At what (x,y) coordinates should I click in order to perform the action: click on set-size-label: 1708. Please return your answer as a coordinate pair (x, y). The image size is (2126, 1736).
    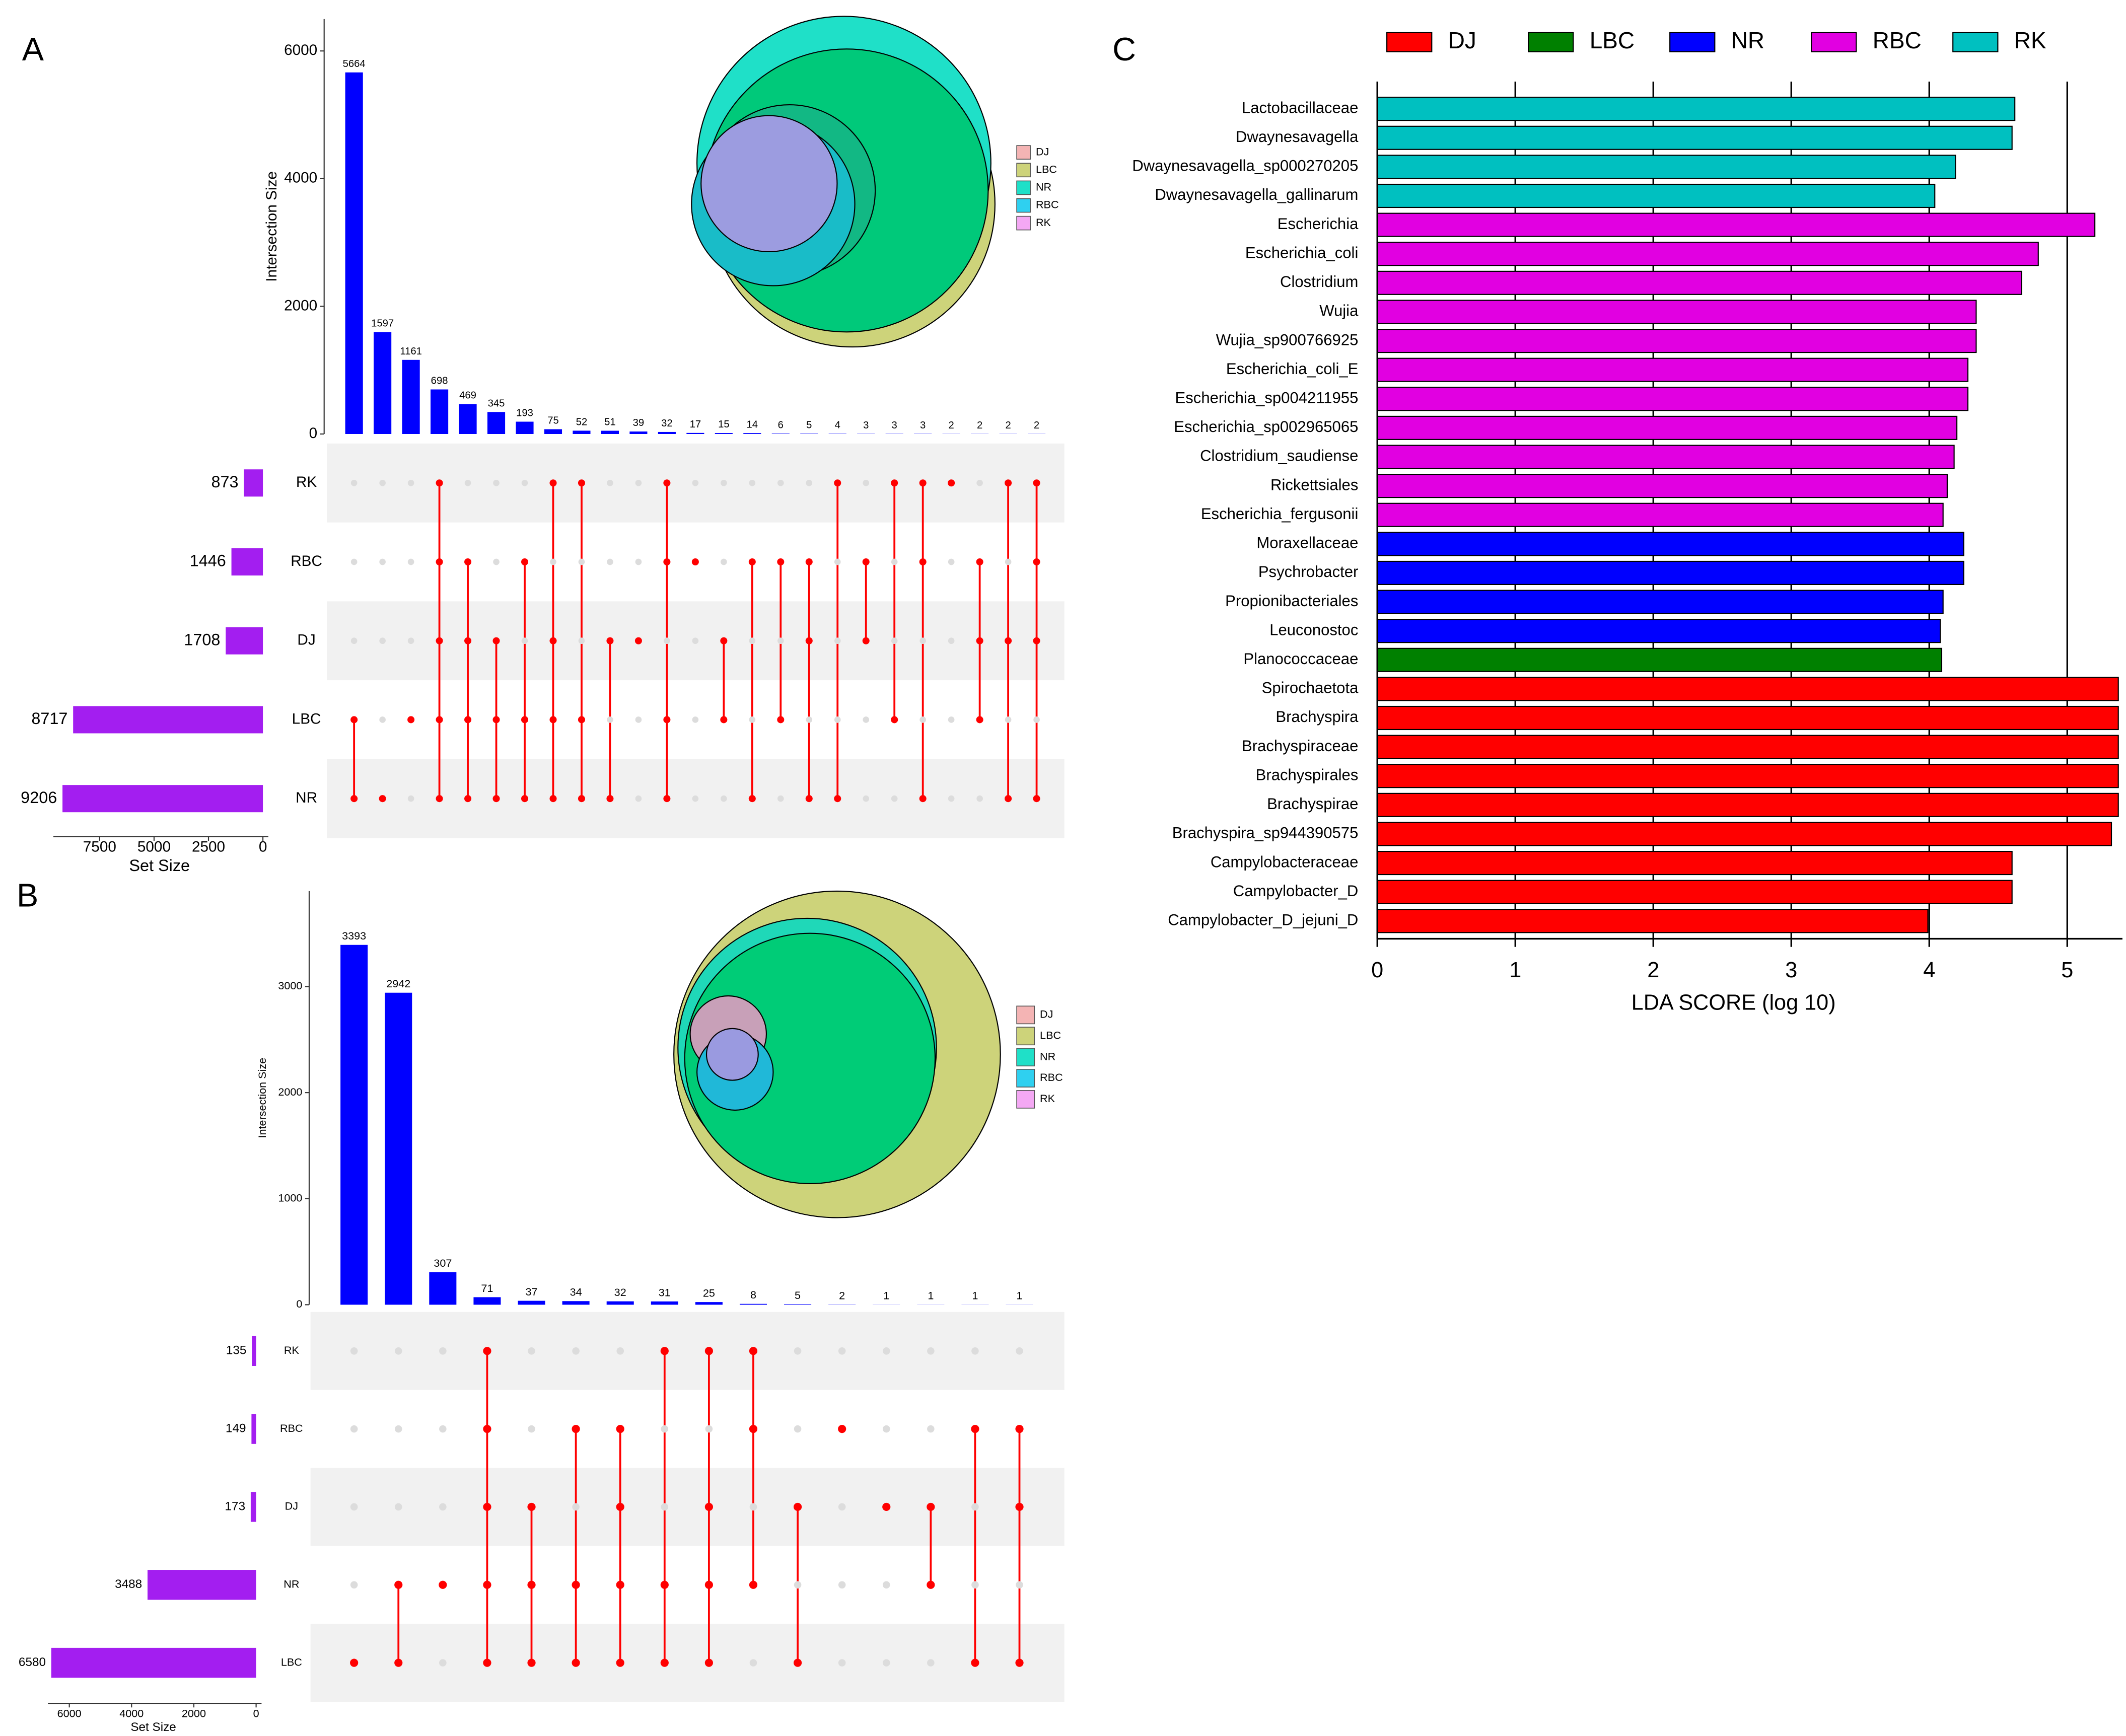
    Looking at the image, I should click on (202, 639).